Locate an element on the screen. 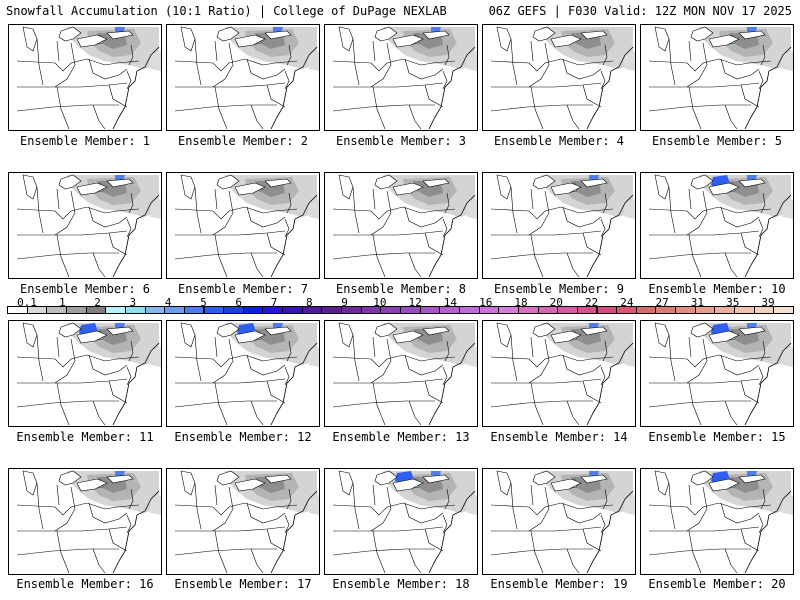  ensemble-member-label-4: Ensemble Member: 4 is located at coordinates (559, 141).